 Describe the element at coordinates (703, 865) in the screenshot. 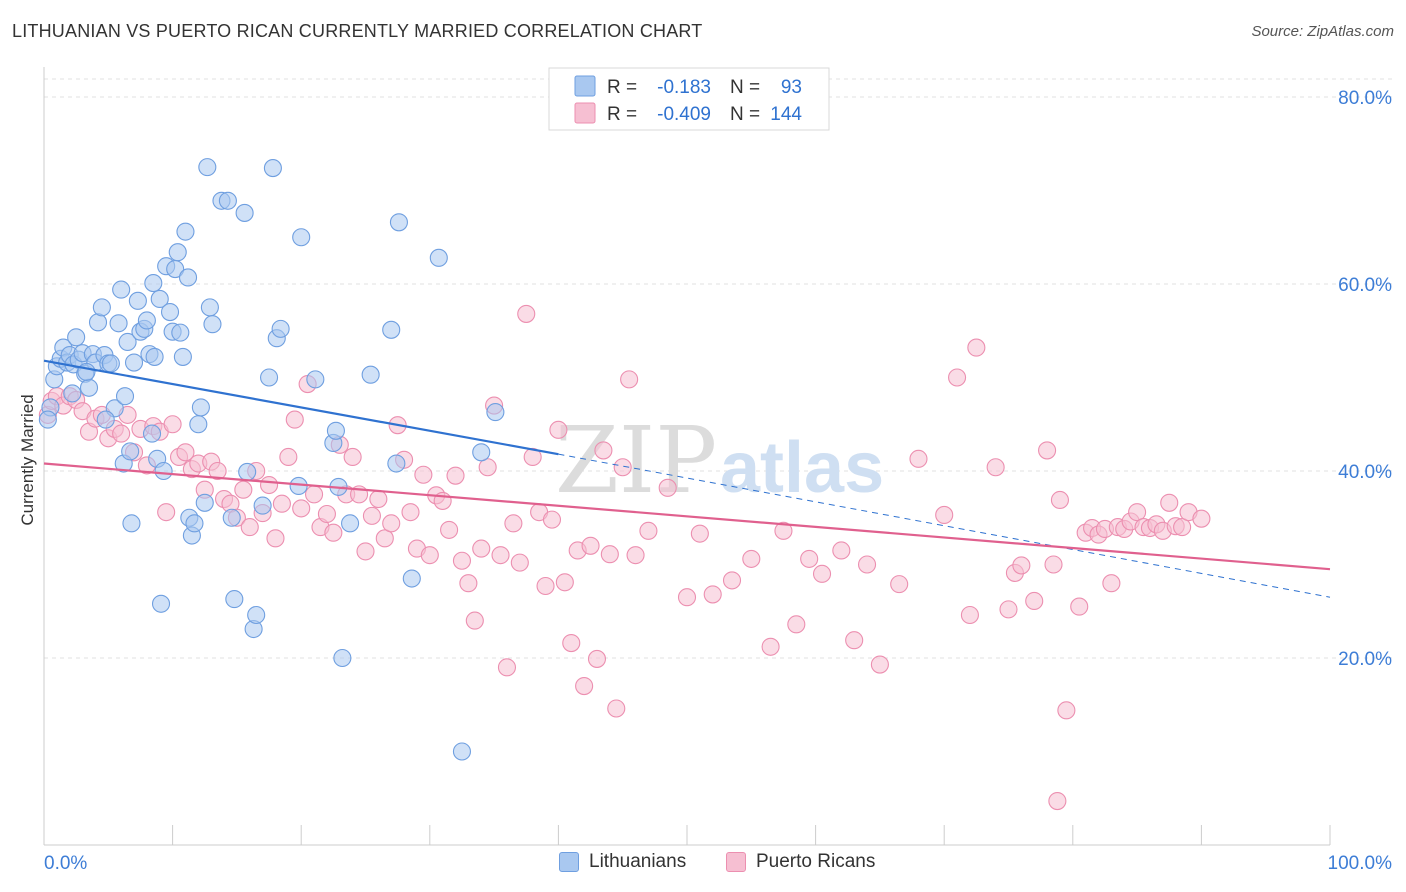

I see `bottom-legend: Lithuanians Puerto Ricans` at that location.